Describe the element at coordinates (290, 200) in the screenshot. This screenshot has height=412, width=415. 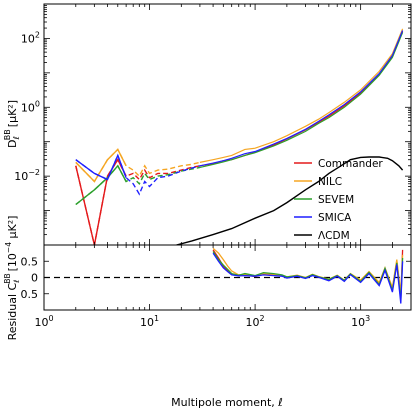
I see `series-lcdm` at that location.